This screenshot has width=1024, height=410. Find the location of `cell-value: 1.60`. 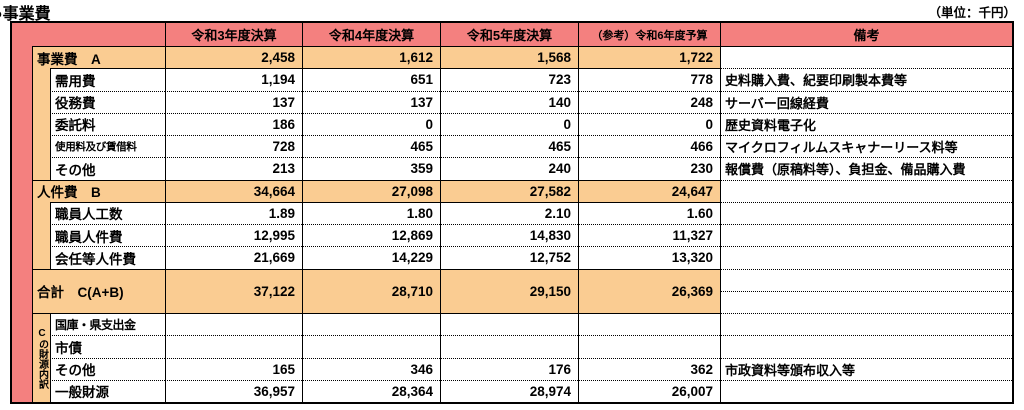

cell-value: 1.60 is located at coordinates (649, 212).